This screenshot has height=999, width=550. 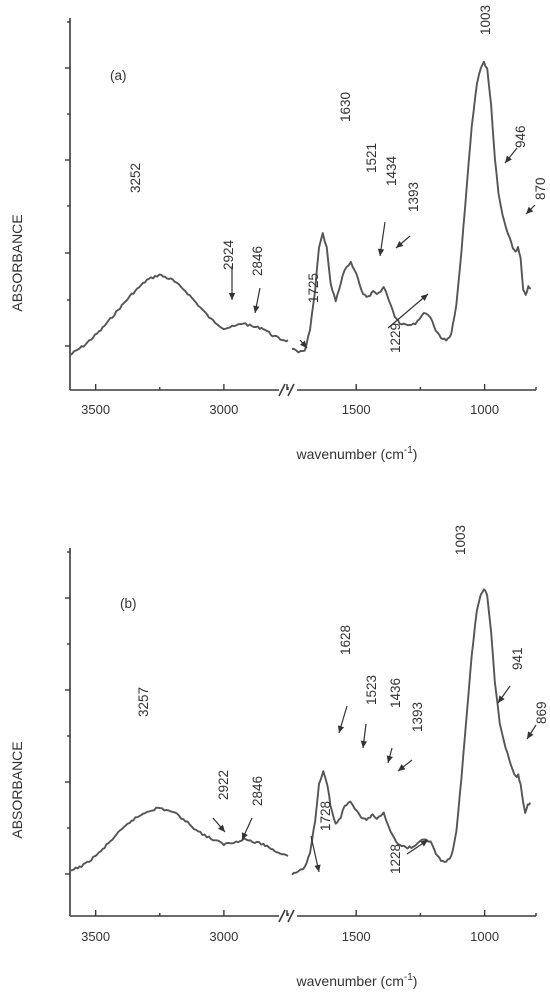 I want to click on panel-label: (b), so click(x=128, y=603).